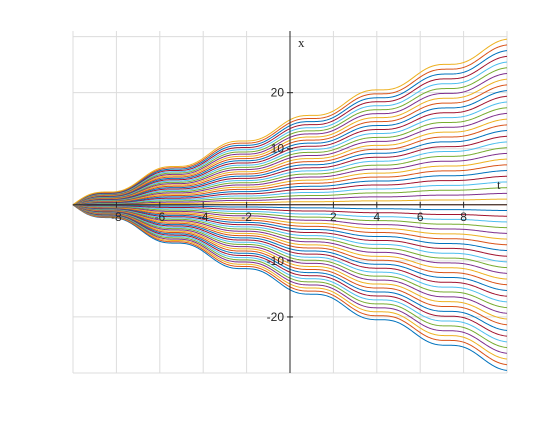  I want to click on x-tick-label: -6, so click(159, 217).